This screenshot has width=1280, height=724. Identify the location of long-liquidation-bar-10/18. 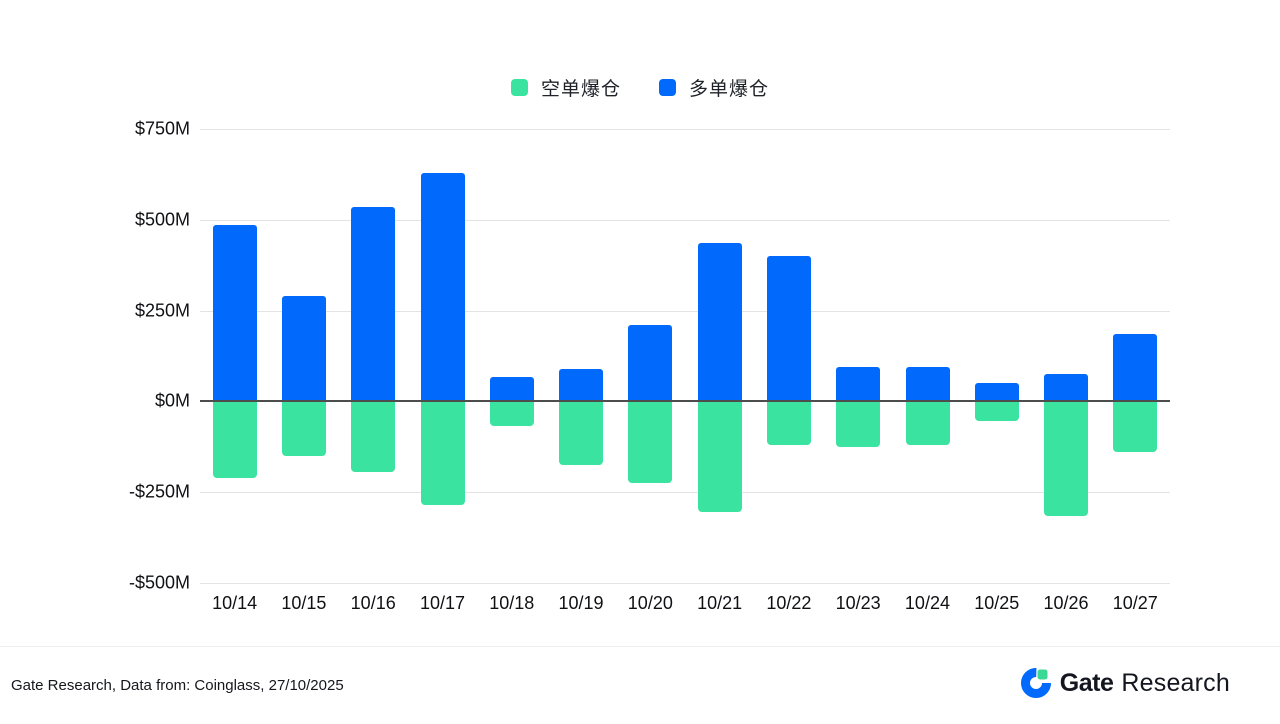
(511, 389).